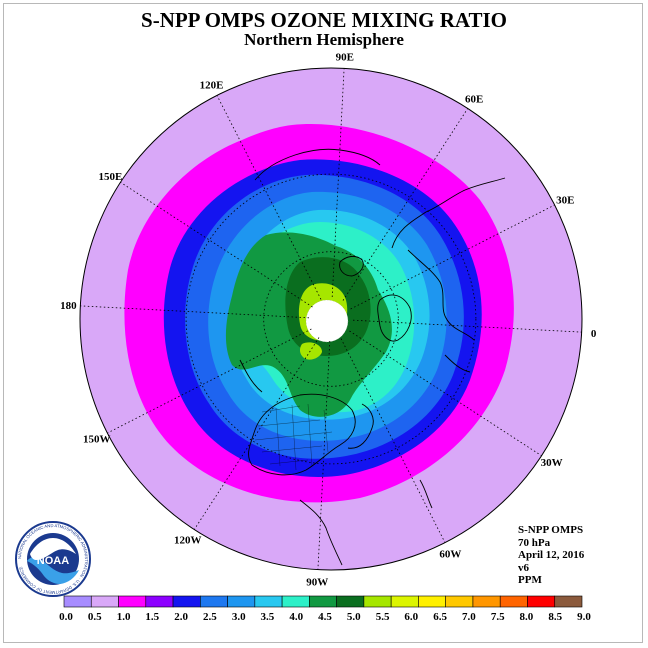  What do you see at coordinates (584, 617) in the screenshot?
I see `colorbar-tick-label: 9.0` at bounding box center [584, 617].